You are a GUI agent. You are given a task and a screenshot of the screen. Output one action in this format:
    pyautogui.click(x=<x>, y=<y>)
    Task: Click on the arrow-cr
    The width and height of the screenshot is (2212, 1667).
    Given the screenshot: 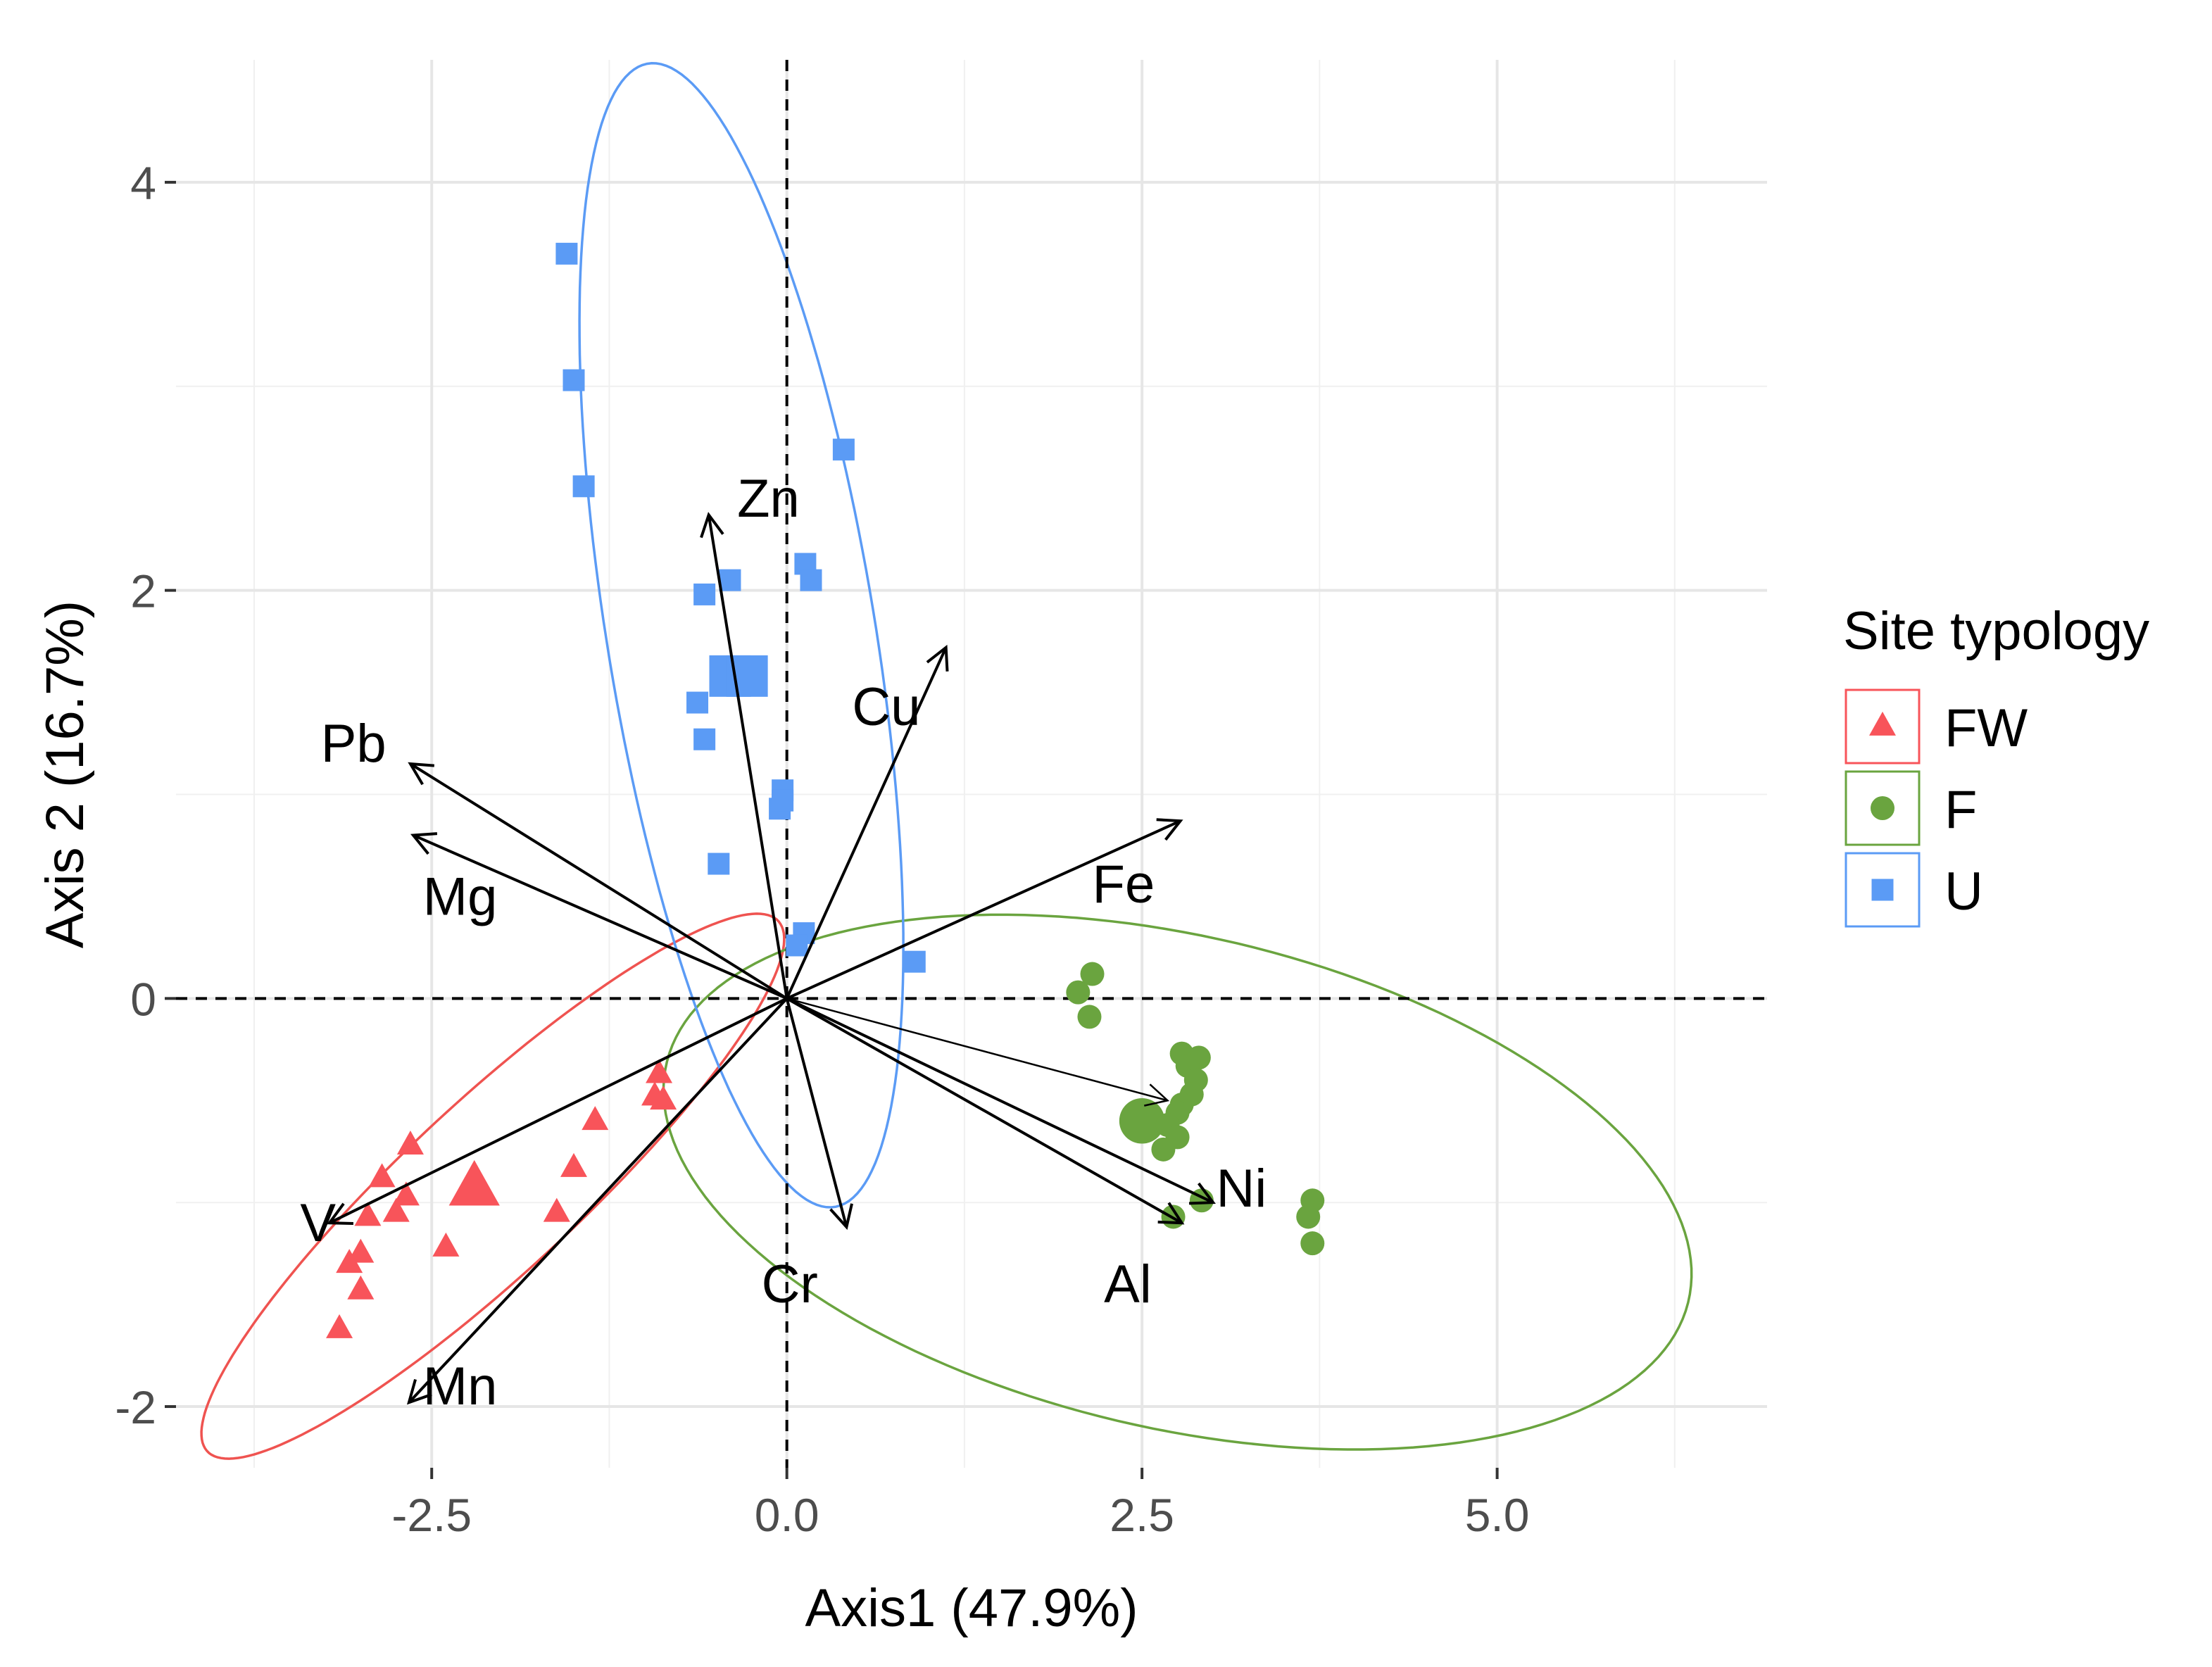 What is the action you would take?
    pyautogui.click(x=816, y=1113)
    